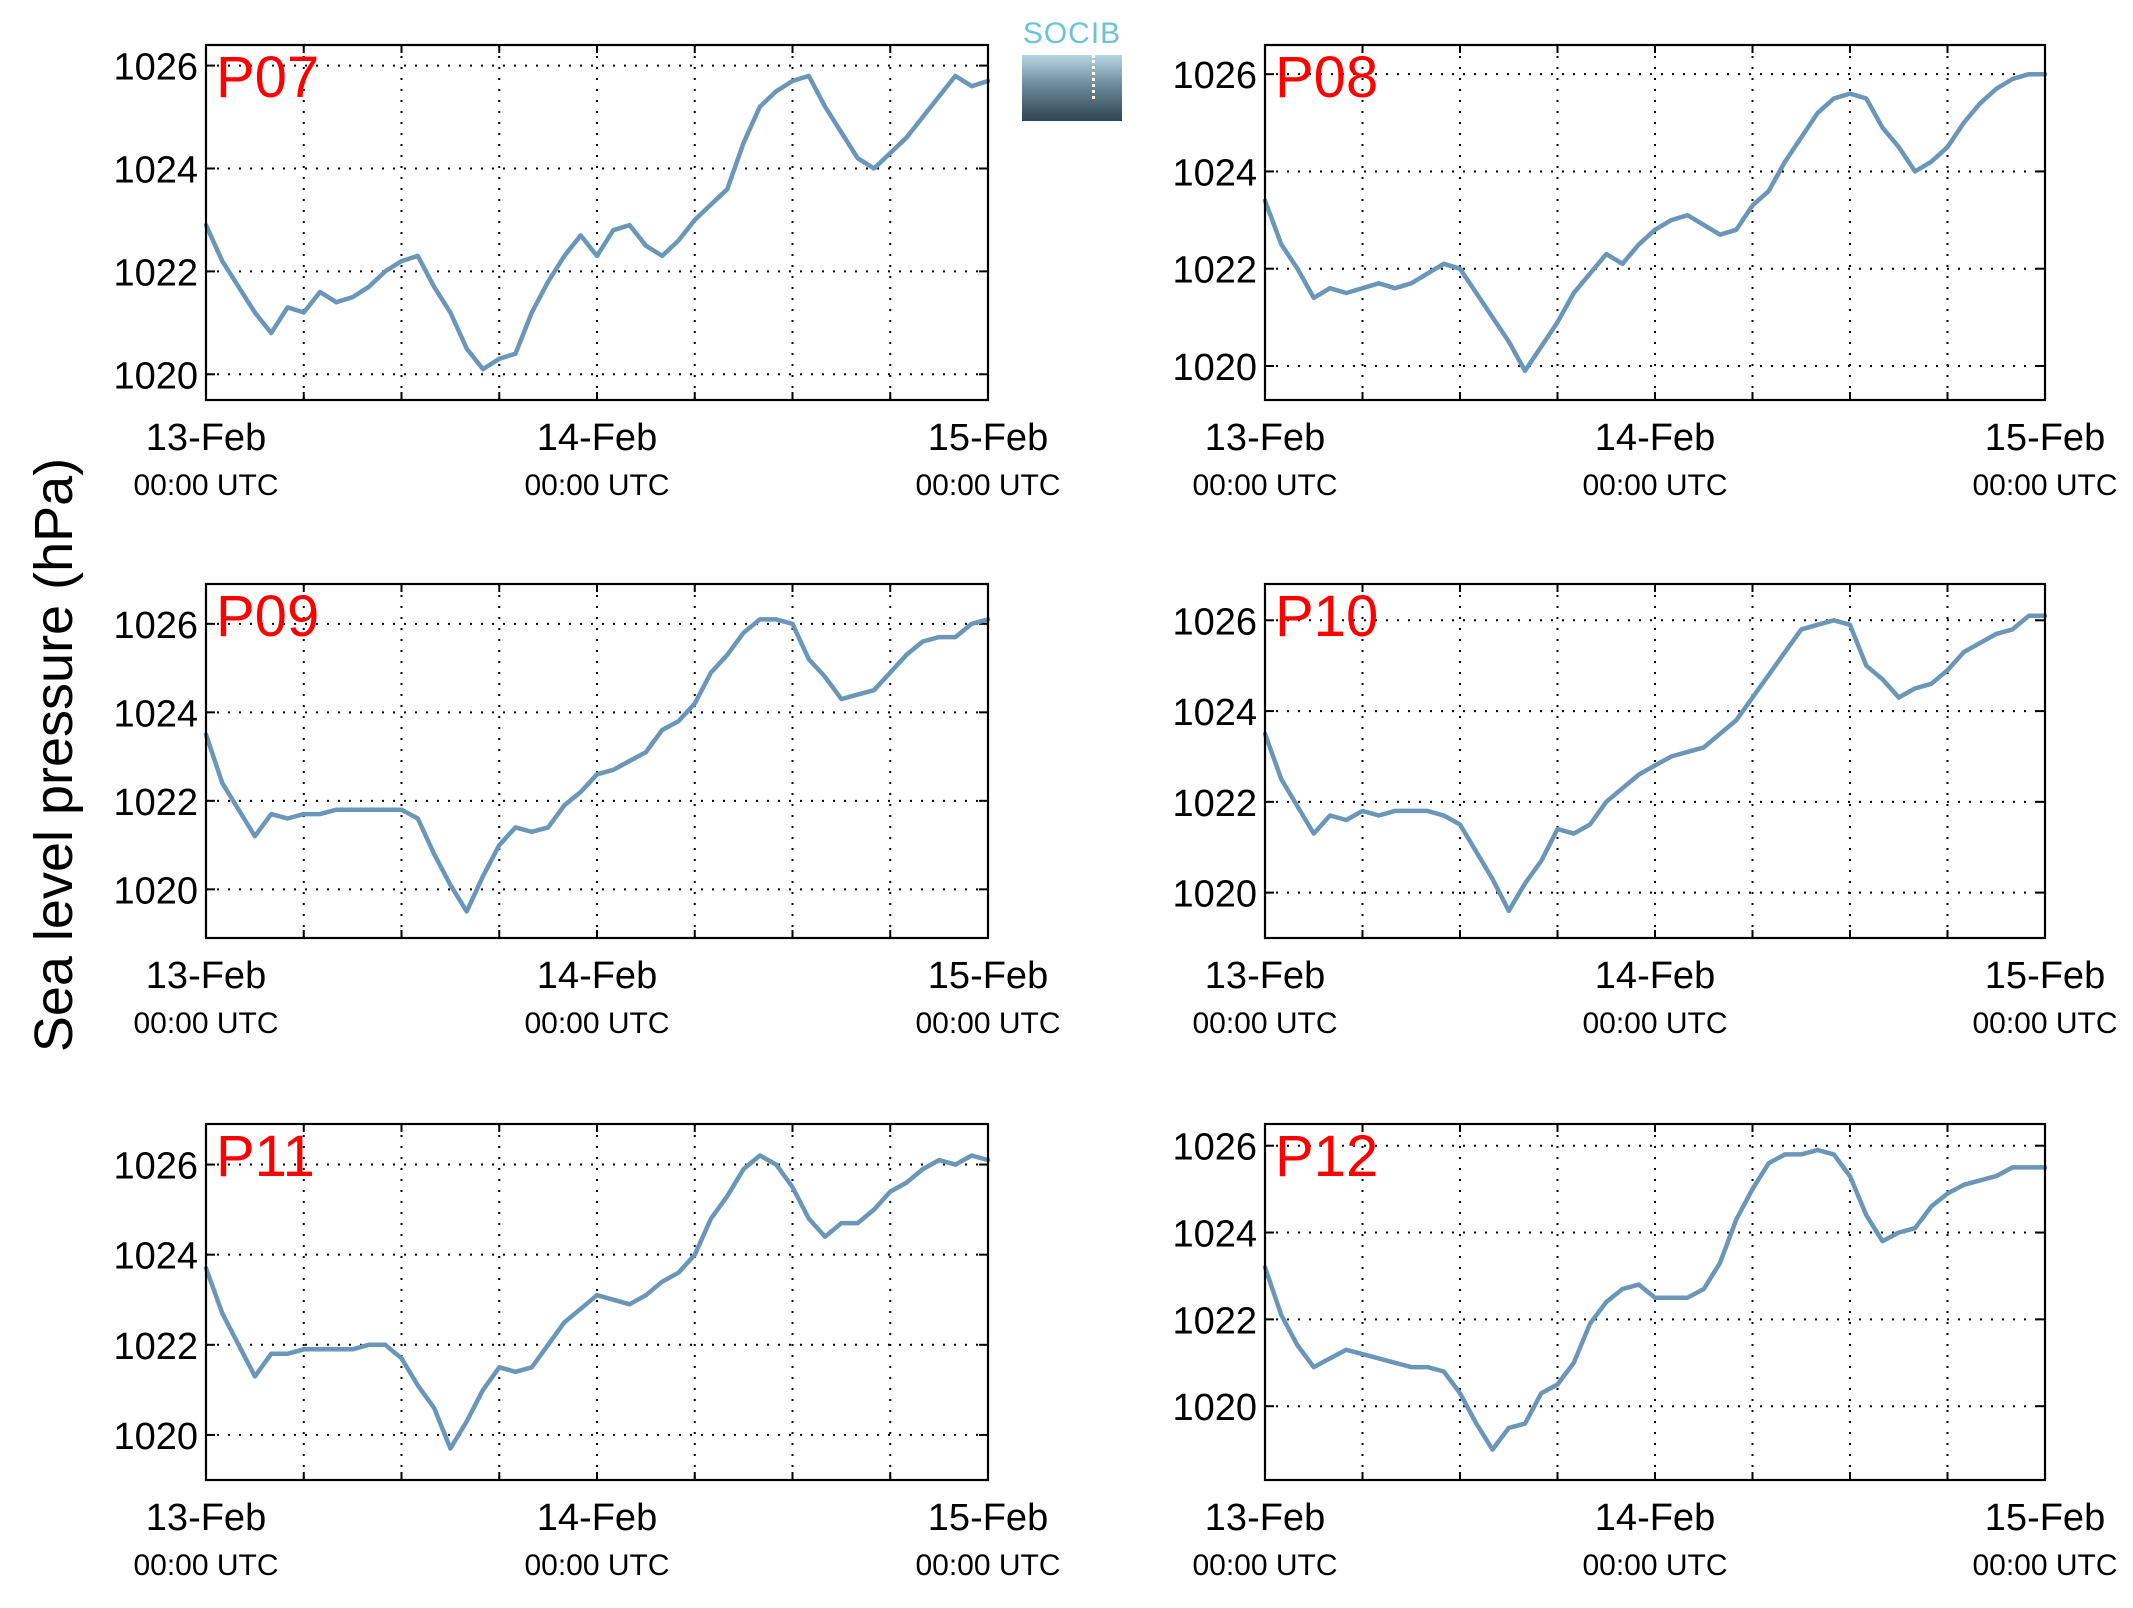  What do you see at coordinates (1093, 77) in the screenshot?
I see `logo-dots` at bounding box center [1093, 77].